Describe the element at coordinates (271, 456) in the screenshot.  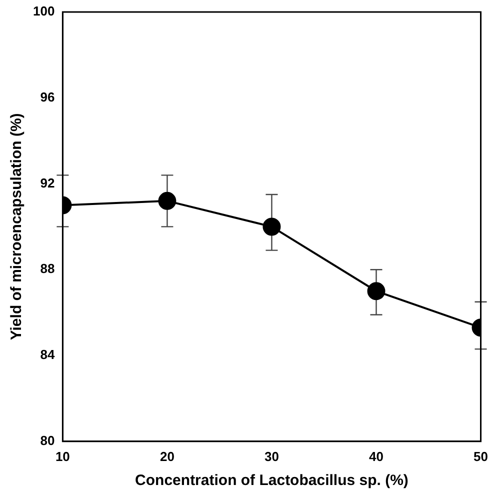
I see `x-tick-label: 30` at that location.